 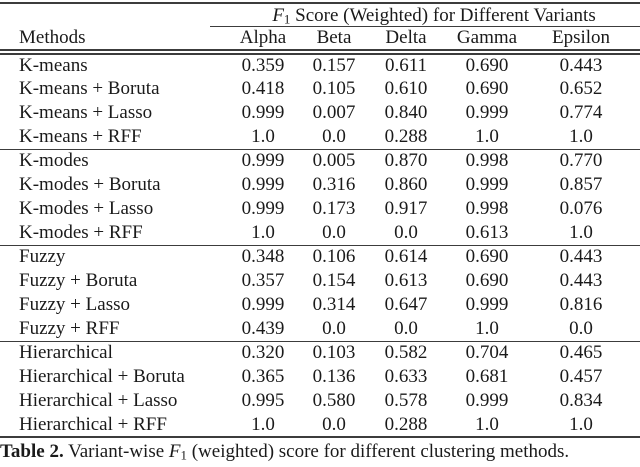 What do you see at coordinates (263, 88) in the screenshot?
I see `cell: 0.418` at bounding box center [263, 88].